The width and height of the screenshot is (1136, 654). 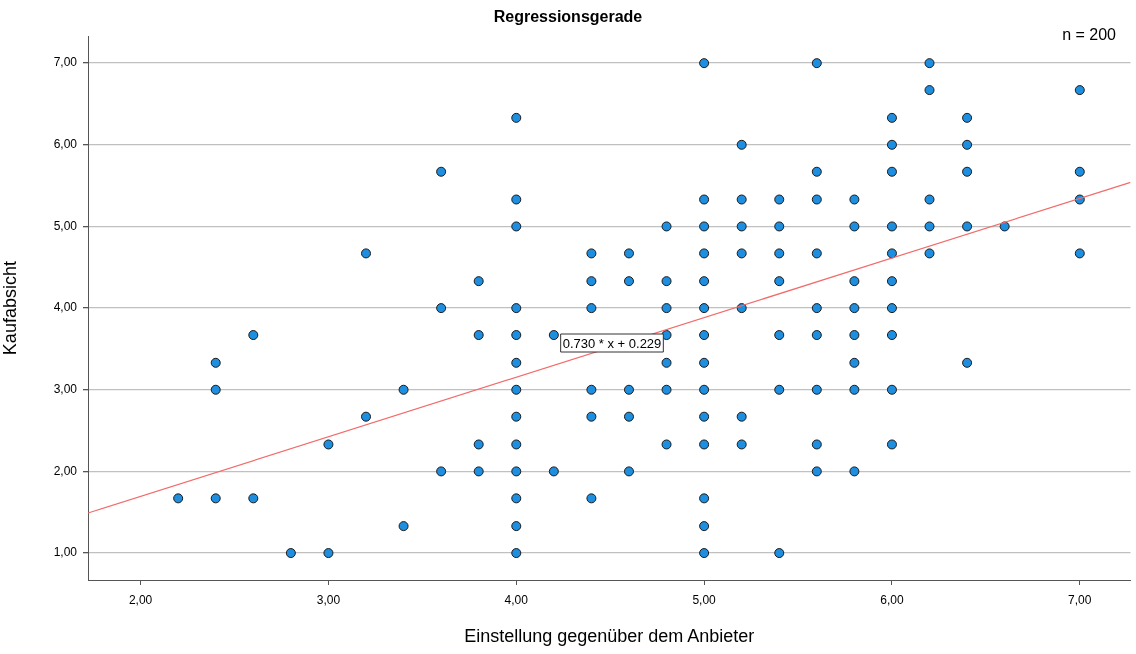 What do you see at coordinates (892, 599) in the screenshot?
I see `x-tick-label: 6,00` at bounding box center [892, 599].